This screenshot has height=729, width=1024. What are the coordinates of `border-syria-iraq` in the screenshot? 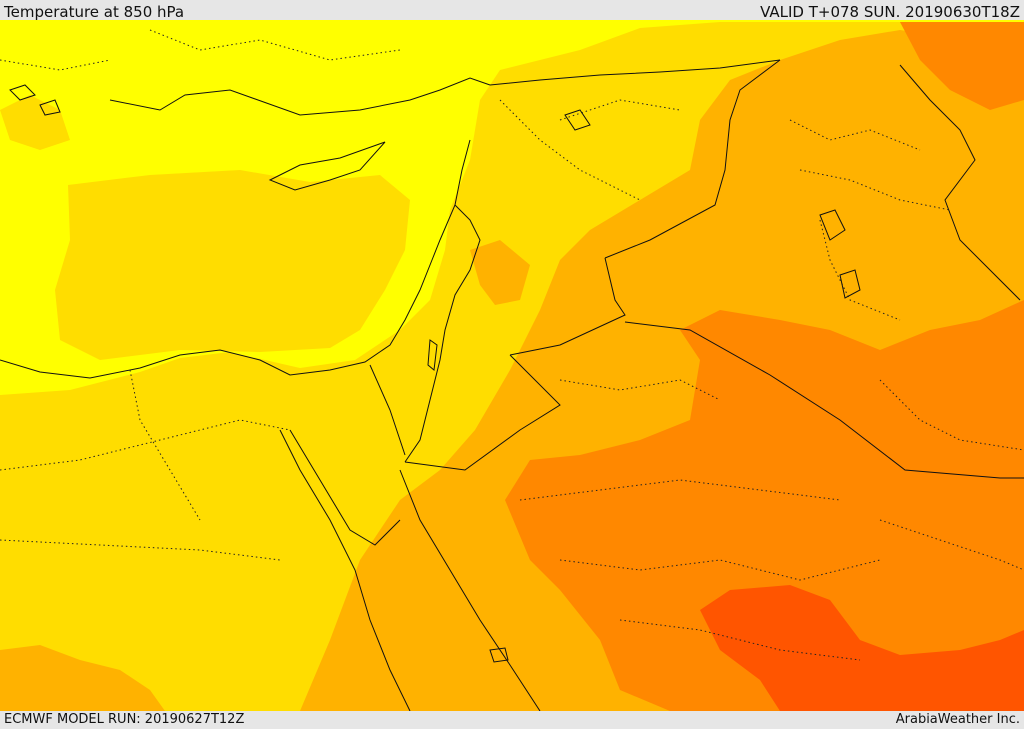 It's located at (692, 159).